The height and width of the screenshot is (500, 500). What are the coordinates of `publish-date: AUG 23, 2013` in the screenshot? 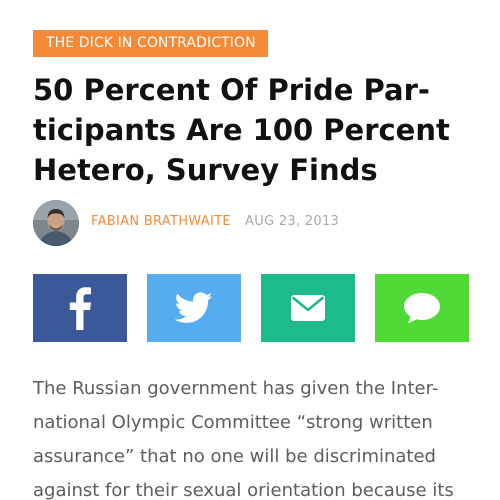 It's located at (292, 221).